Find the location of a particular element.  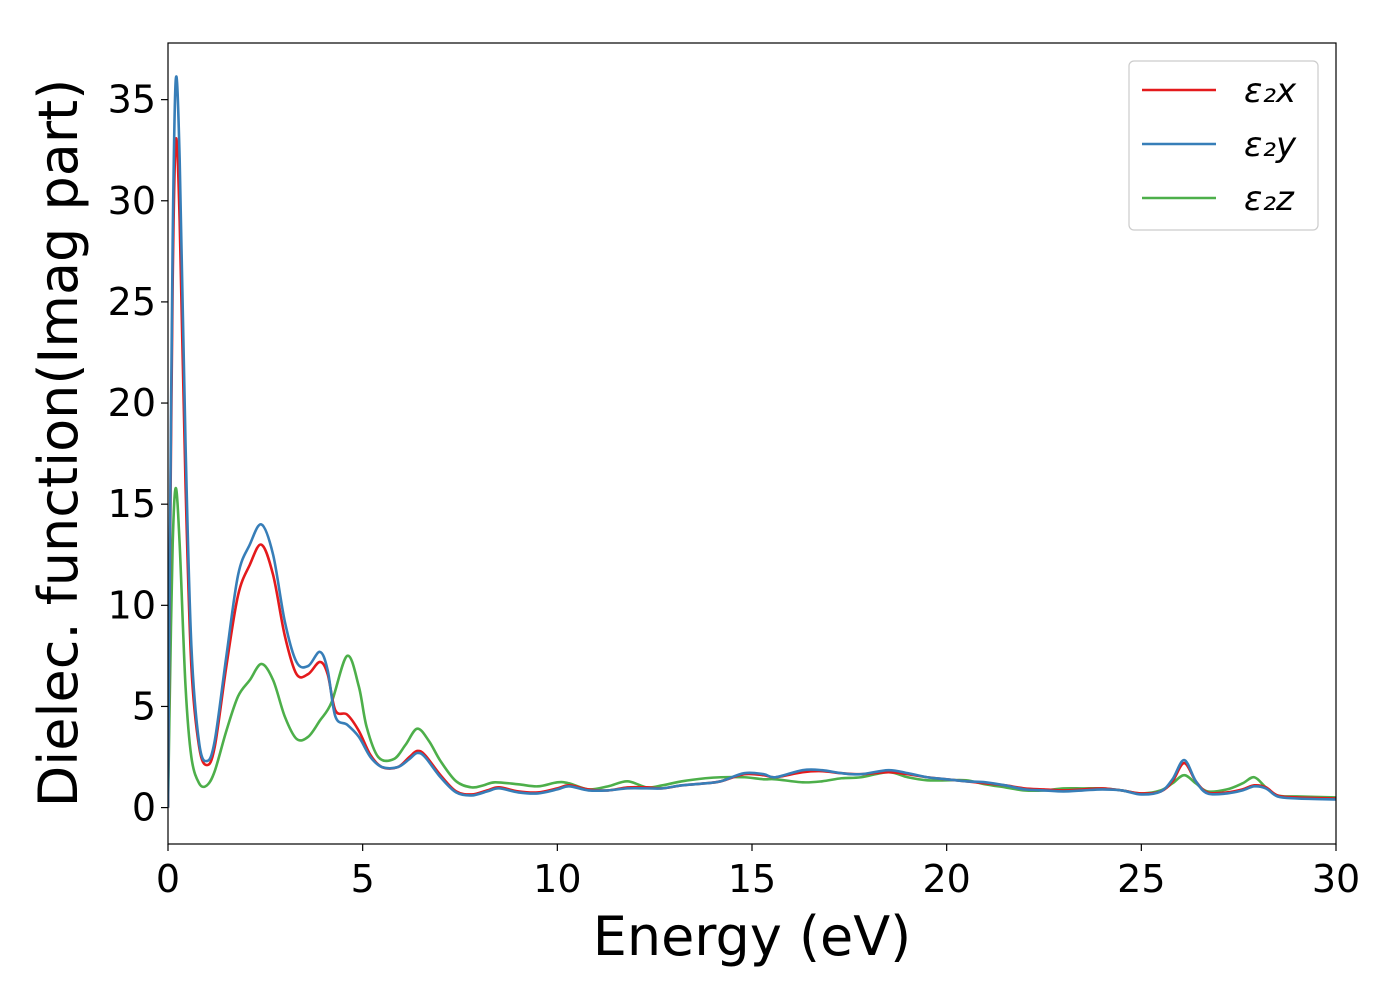

y-tick-label: 20 is located at coordinates (132, 403).